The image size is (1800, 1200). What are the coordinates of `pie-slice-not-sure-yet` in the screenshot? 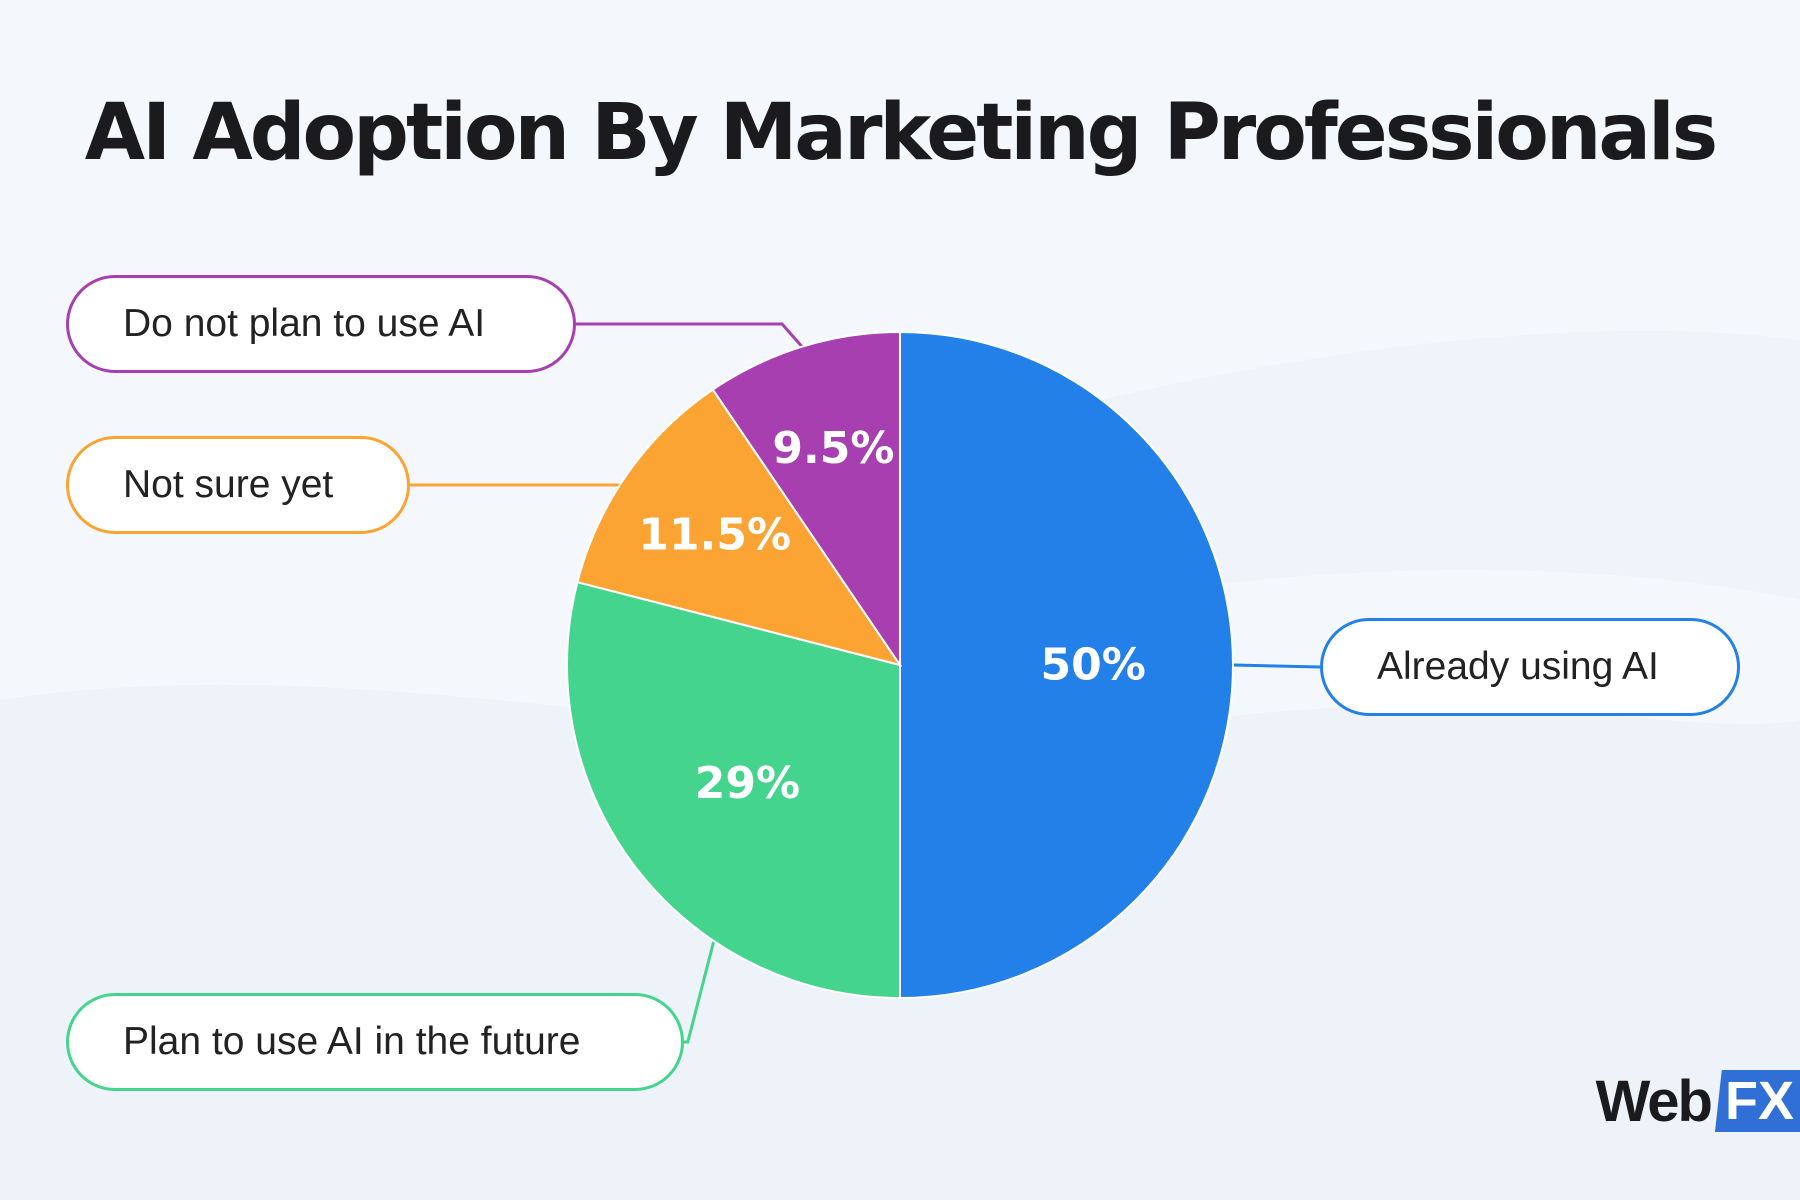 It's located at (739, 527).